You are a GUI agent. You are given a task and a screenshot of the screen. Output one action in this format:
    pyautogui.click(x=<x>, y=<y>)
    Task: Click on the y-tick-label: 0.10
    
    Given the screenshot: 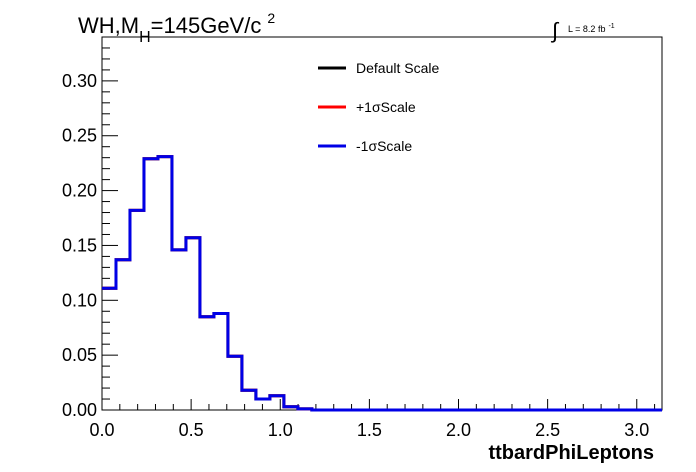 What is the action you would take?
    pyautogui.click(x=79, y=300)
    